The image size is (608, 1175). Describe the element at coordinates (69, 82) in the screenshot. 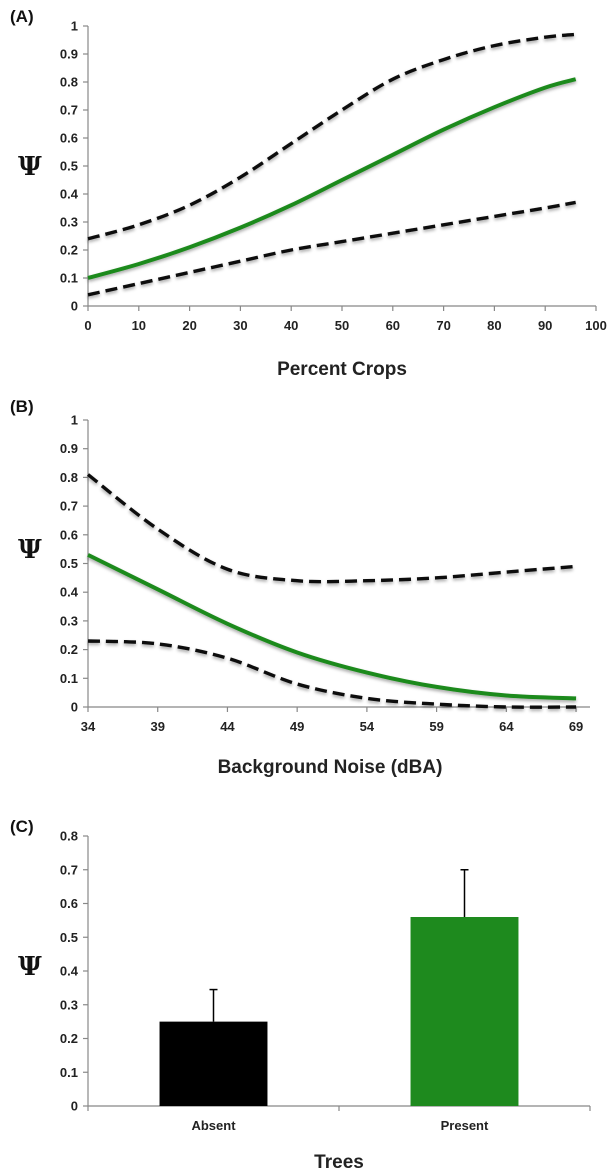

I see `panel-a-y-tick-label: 0.8` at that location.